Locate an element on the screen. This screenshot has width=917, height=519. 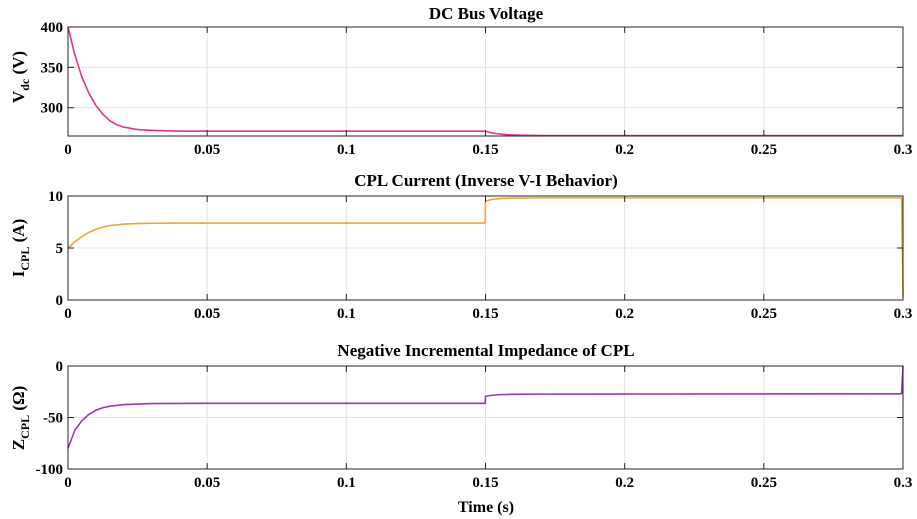
series-line is located at coordinates (485, 407).